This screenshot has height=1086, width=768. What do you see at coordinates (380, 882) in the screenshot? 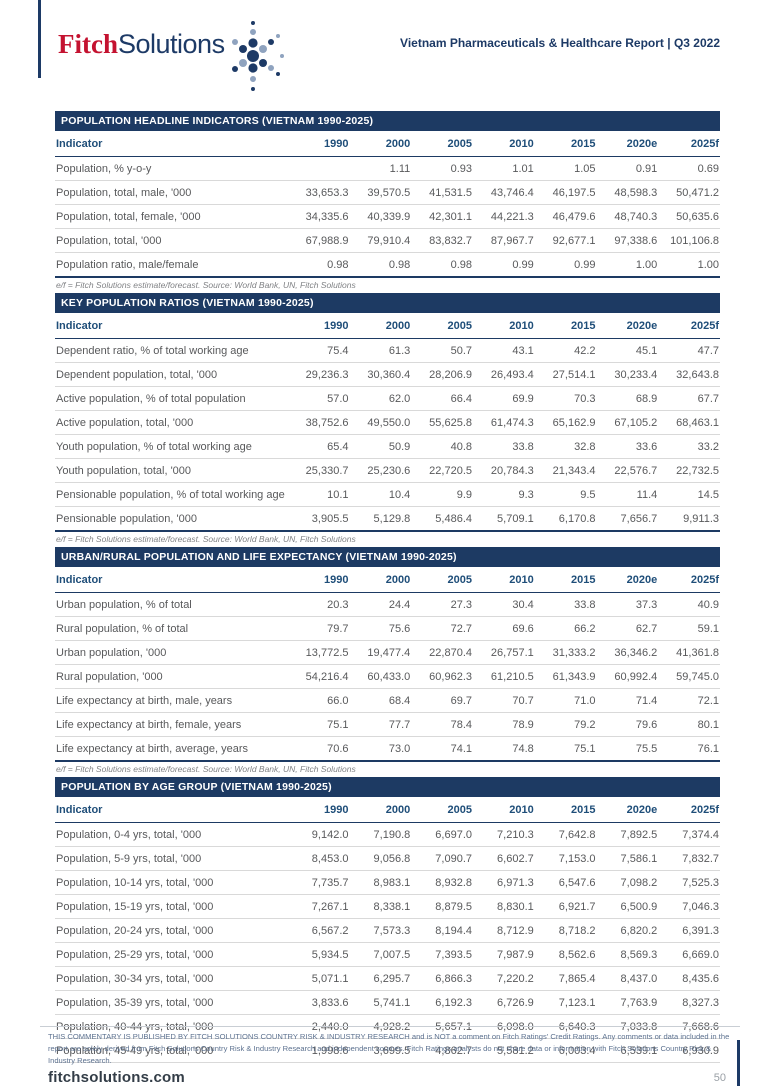
I see `row-value-cell: 8,983.1` at bounding box center [380, 882].